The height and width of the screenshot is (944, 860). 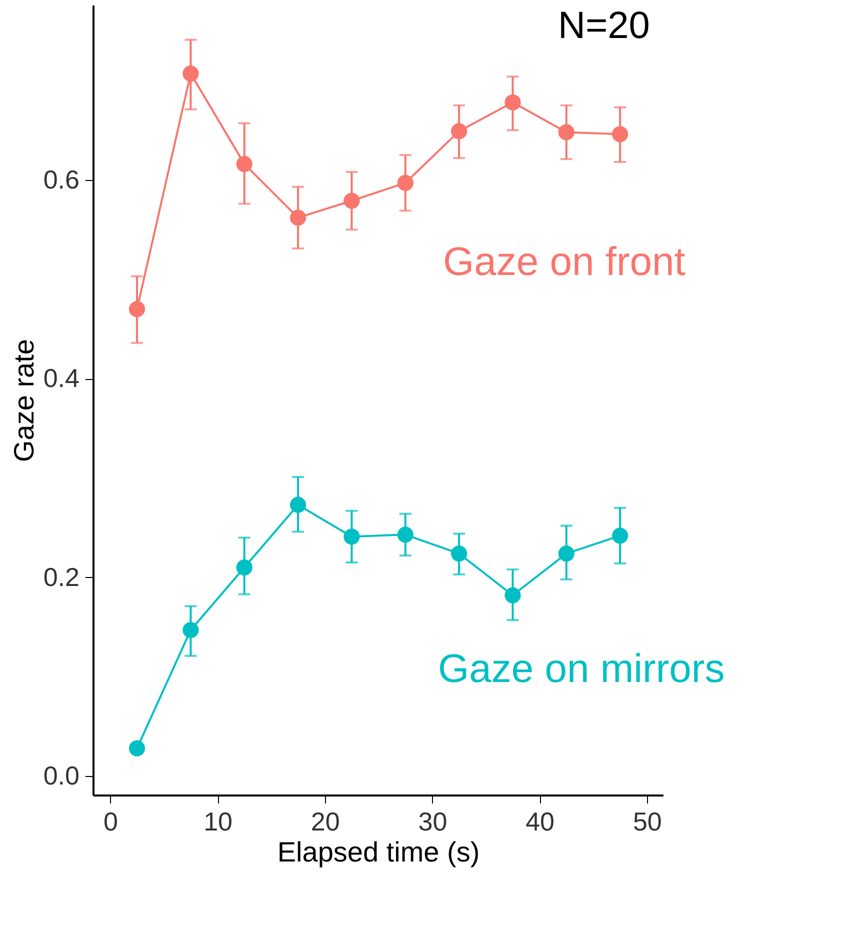 What do you see at coordinates (378, 852) in the screenshot?
I see `x-axis-title: Elapsed time (s)` at bounding box center [378, 852].